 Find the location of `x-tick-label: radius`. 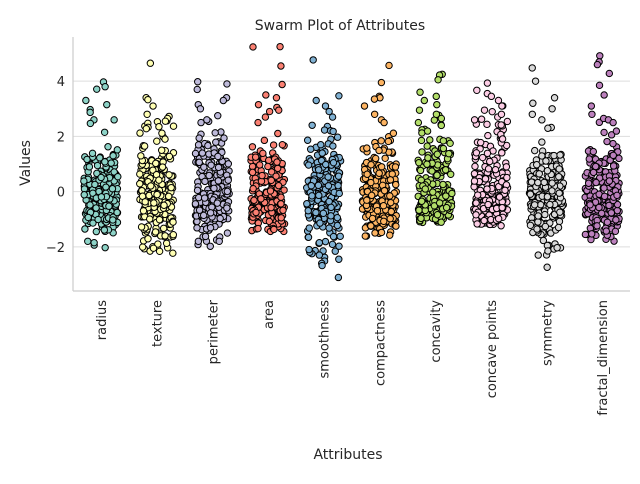

x-tick-label: radius is located at coordinates (102, 320).